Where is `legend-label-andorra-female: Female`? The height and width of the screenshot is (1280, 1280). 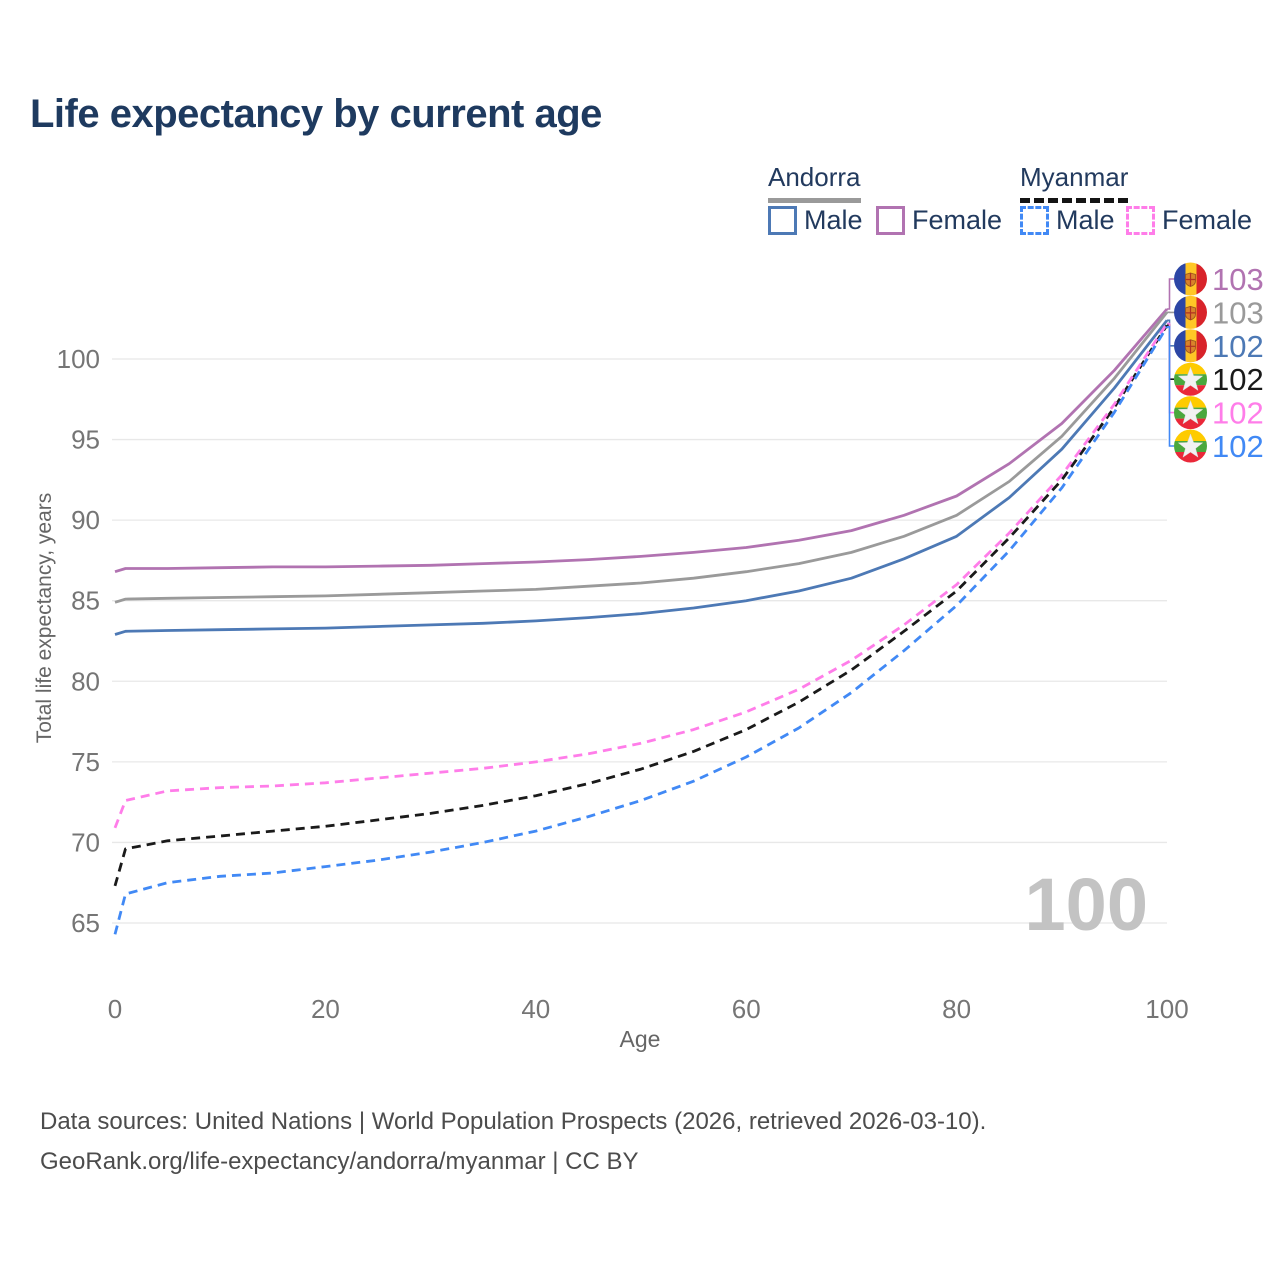 legend-label-andorra-female: Female is located at coordinates (957, 219).